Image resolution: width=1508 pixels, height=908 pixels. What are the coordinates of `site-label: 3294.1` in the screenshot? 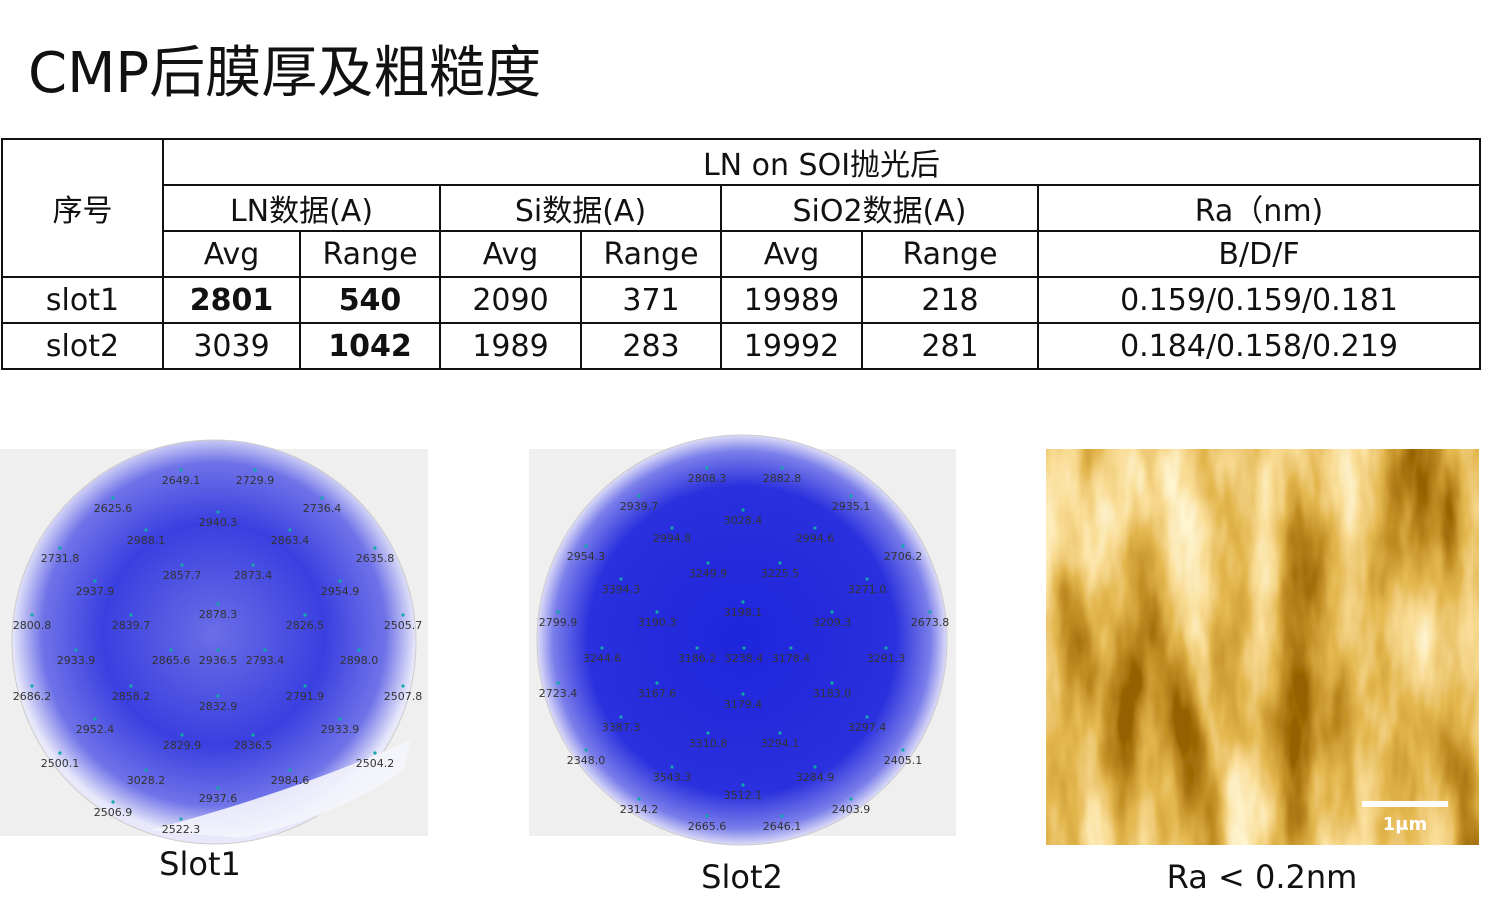 It's located at (780, 743).